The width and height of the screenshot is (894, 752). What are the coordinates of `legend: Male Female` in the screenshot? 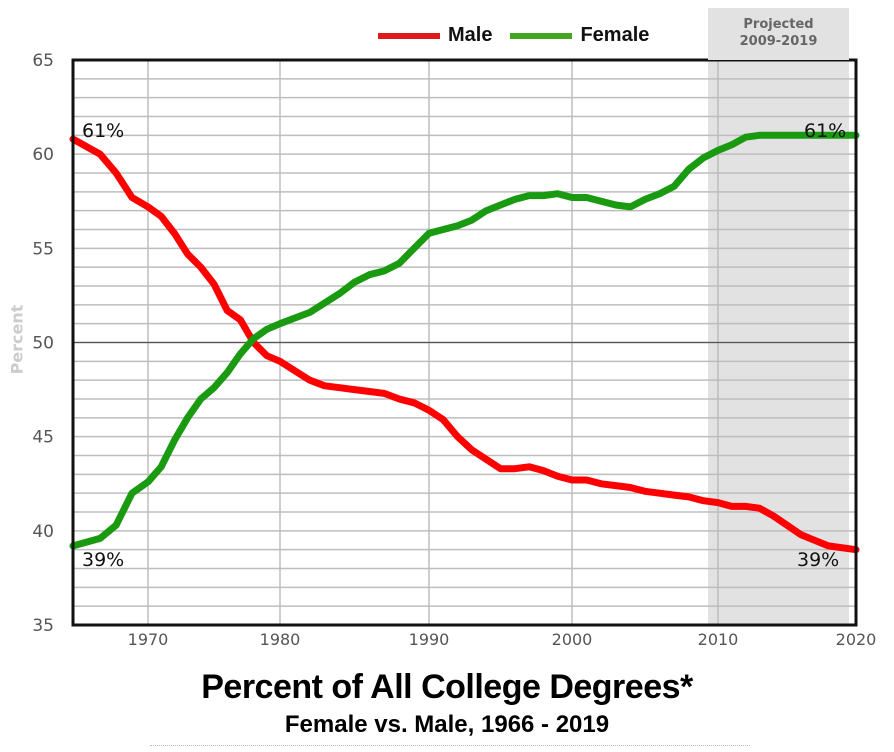 It's located at (522, 35).